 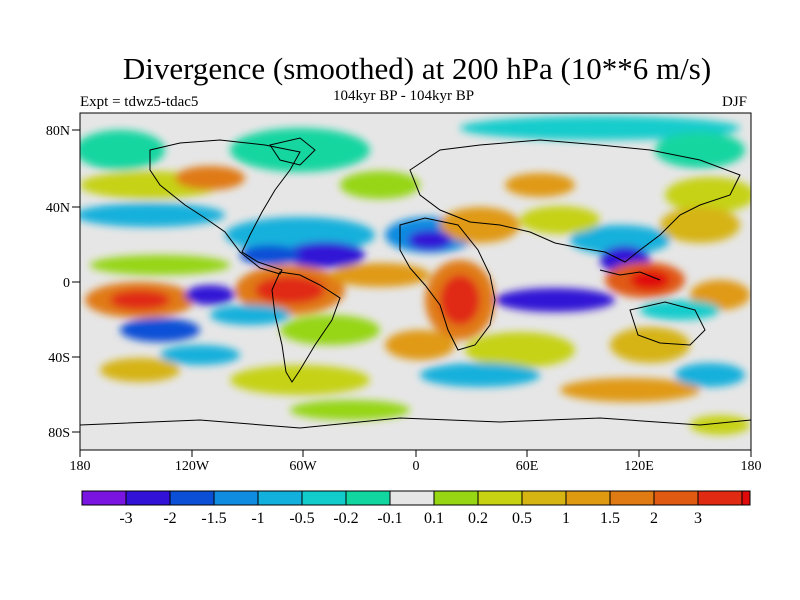 I want to click on colorbar-label: -1, so click(x=257, y=518).